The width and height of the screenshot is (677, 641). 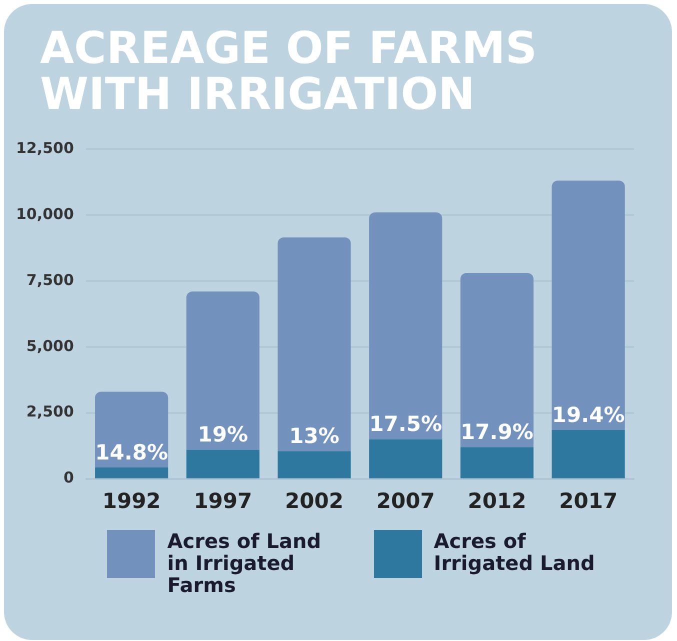 I want to click on x-tick-label: 2012, so click(x=497, y=500).